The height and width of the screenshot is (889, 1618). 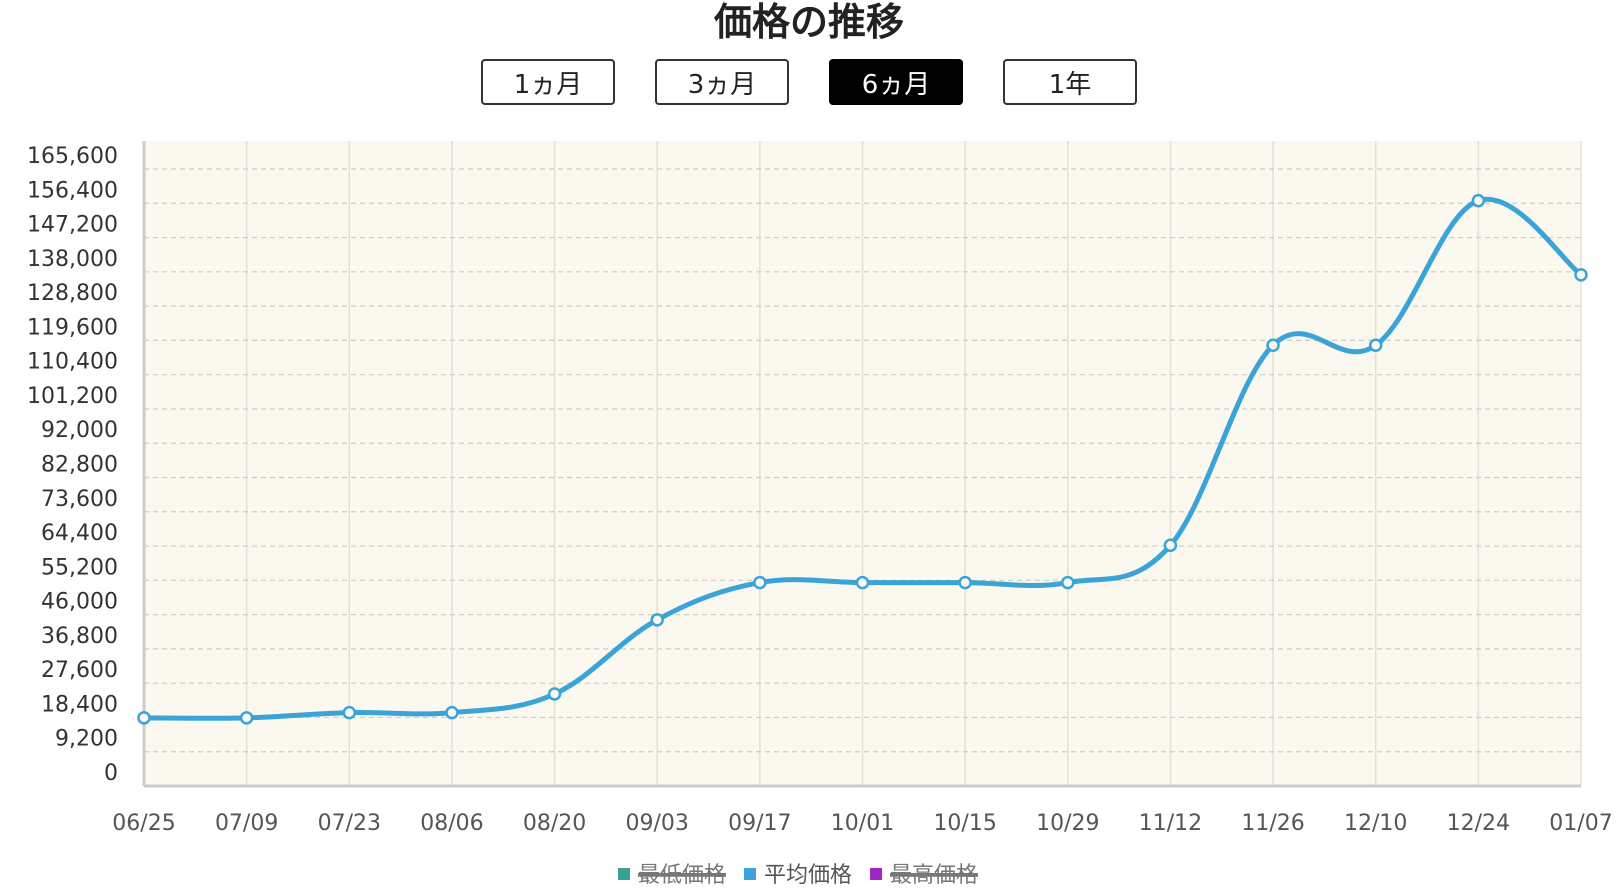 What do you see at coordinates (72, 259) in the screenshot?
I see `y-tick-label: 138,000` at bounding box center [72, 259].